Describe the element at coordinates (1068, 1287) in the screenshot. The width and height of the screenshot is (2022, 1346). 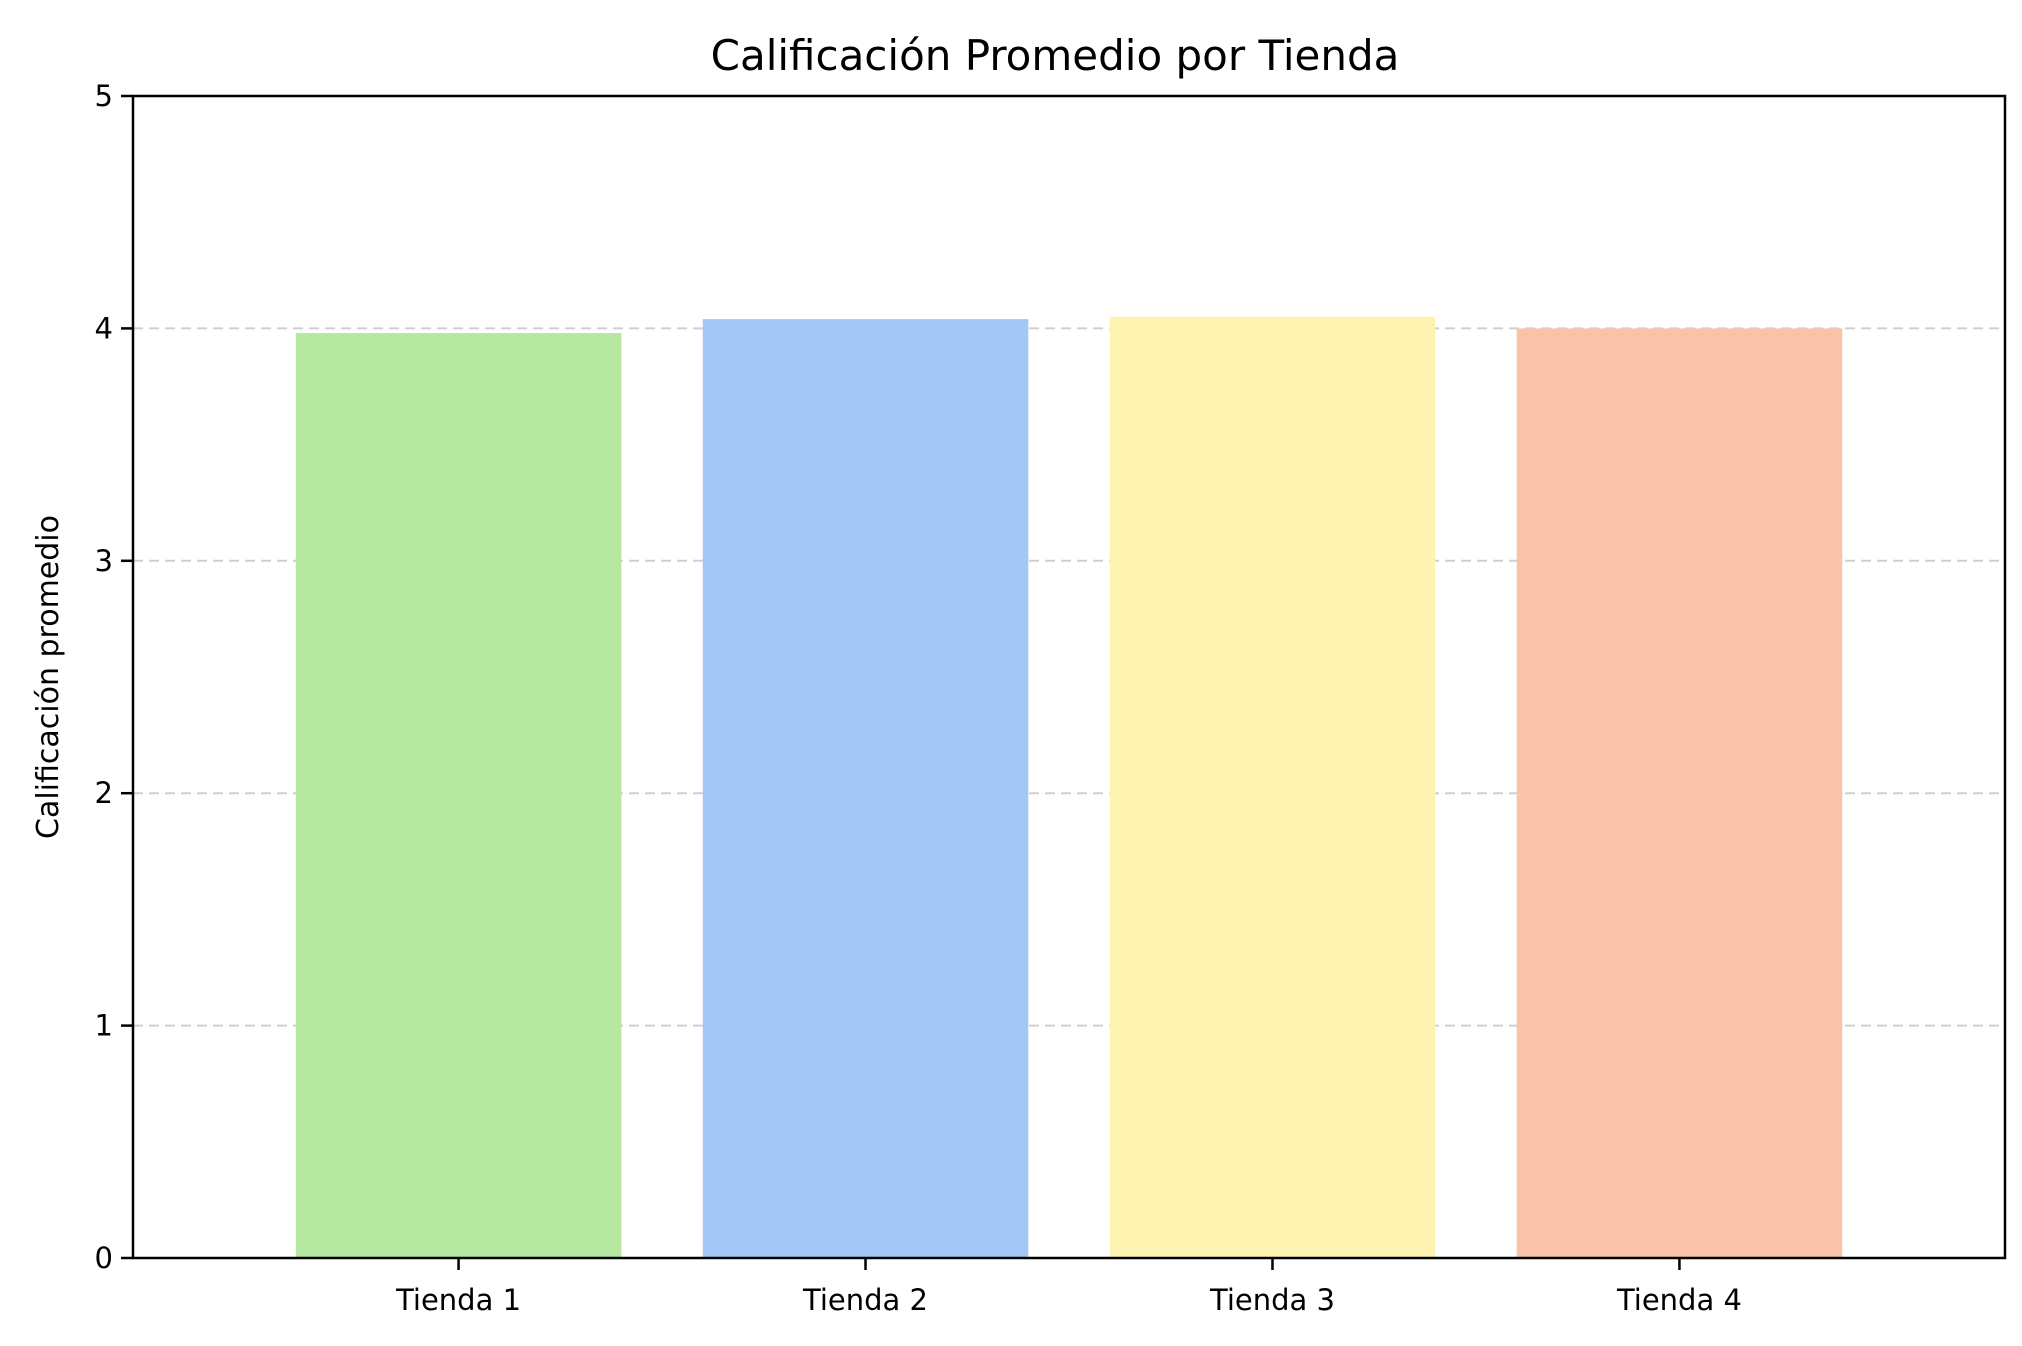
I see `x-axis-ticks: Tienda 1 Tienda 2 Tienda 3 Tienda 4` at that location.